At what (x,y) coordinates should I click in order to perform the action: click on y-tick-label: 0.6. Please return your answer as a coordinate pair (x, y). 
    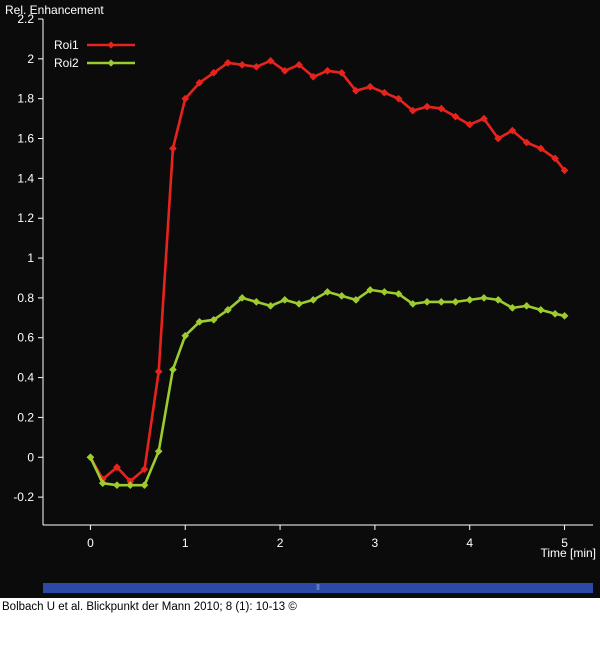
    Looking at the image, I should click on (25, 338).